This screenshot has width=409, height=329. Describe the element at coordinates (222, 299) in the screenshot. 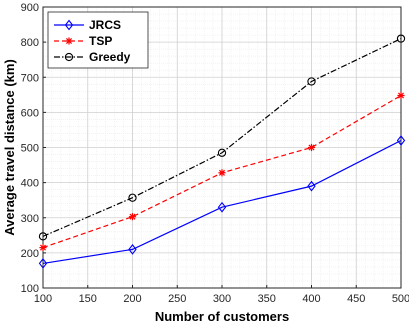

I see `x-tick-label: 300` at that location.